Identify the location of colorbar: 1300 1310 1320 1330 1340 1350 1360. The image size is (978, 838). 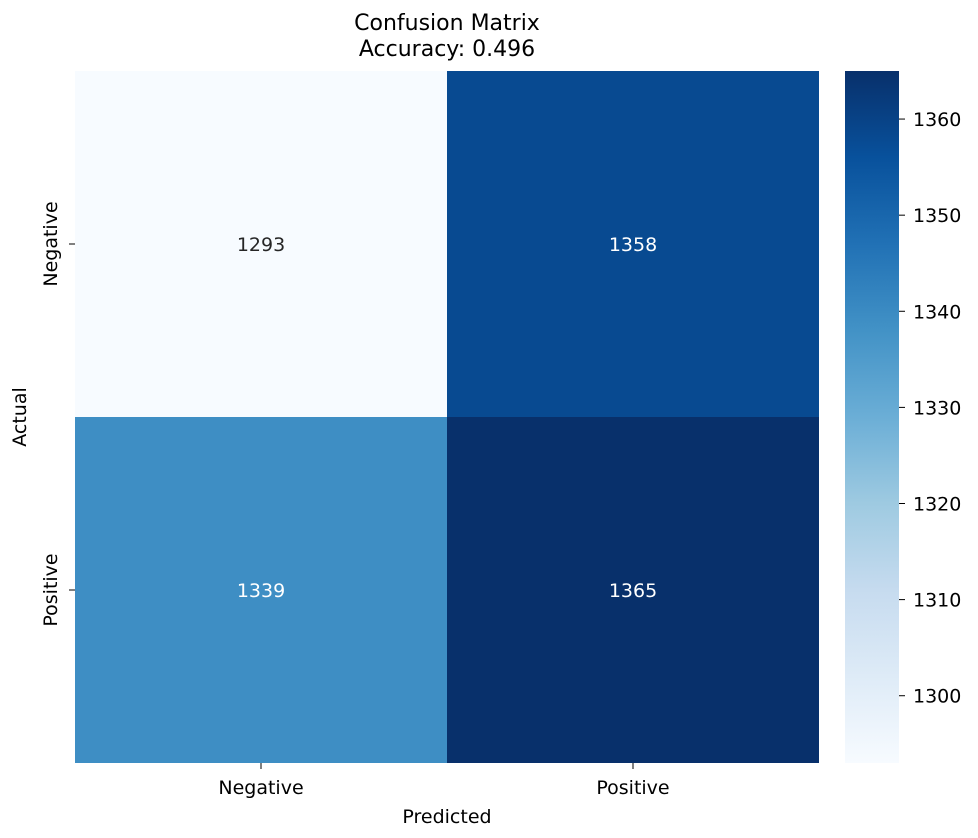
(903, 417).